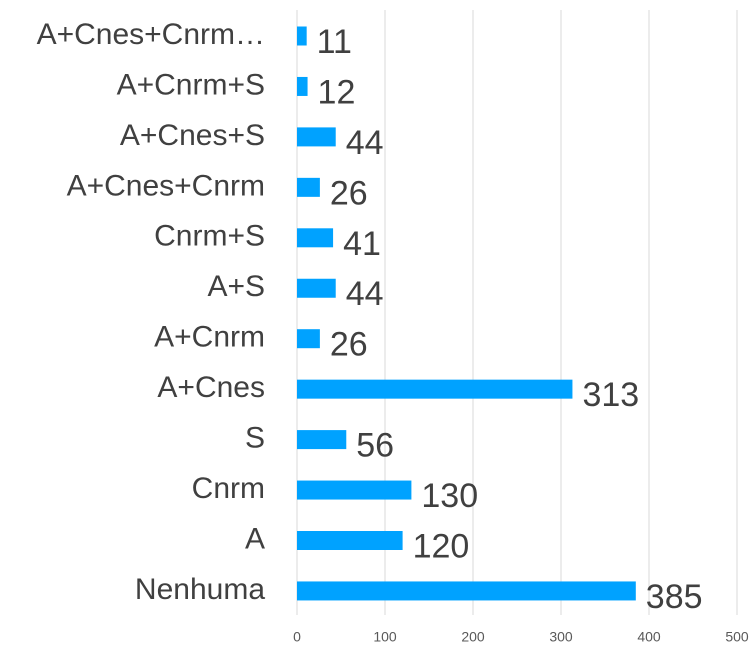 Image resolution: width=754 pixels, height=646 pixels. Describe the element at coordinates (297, 637) in the screenshot. I see `x-tick-label: 0` at that location.